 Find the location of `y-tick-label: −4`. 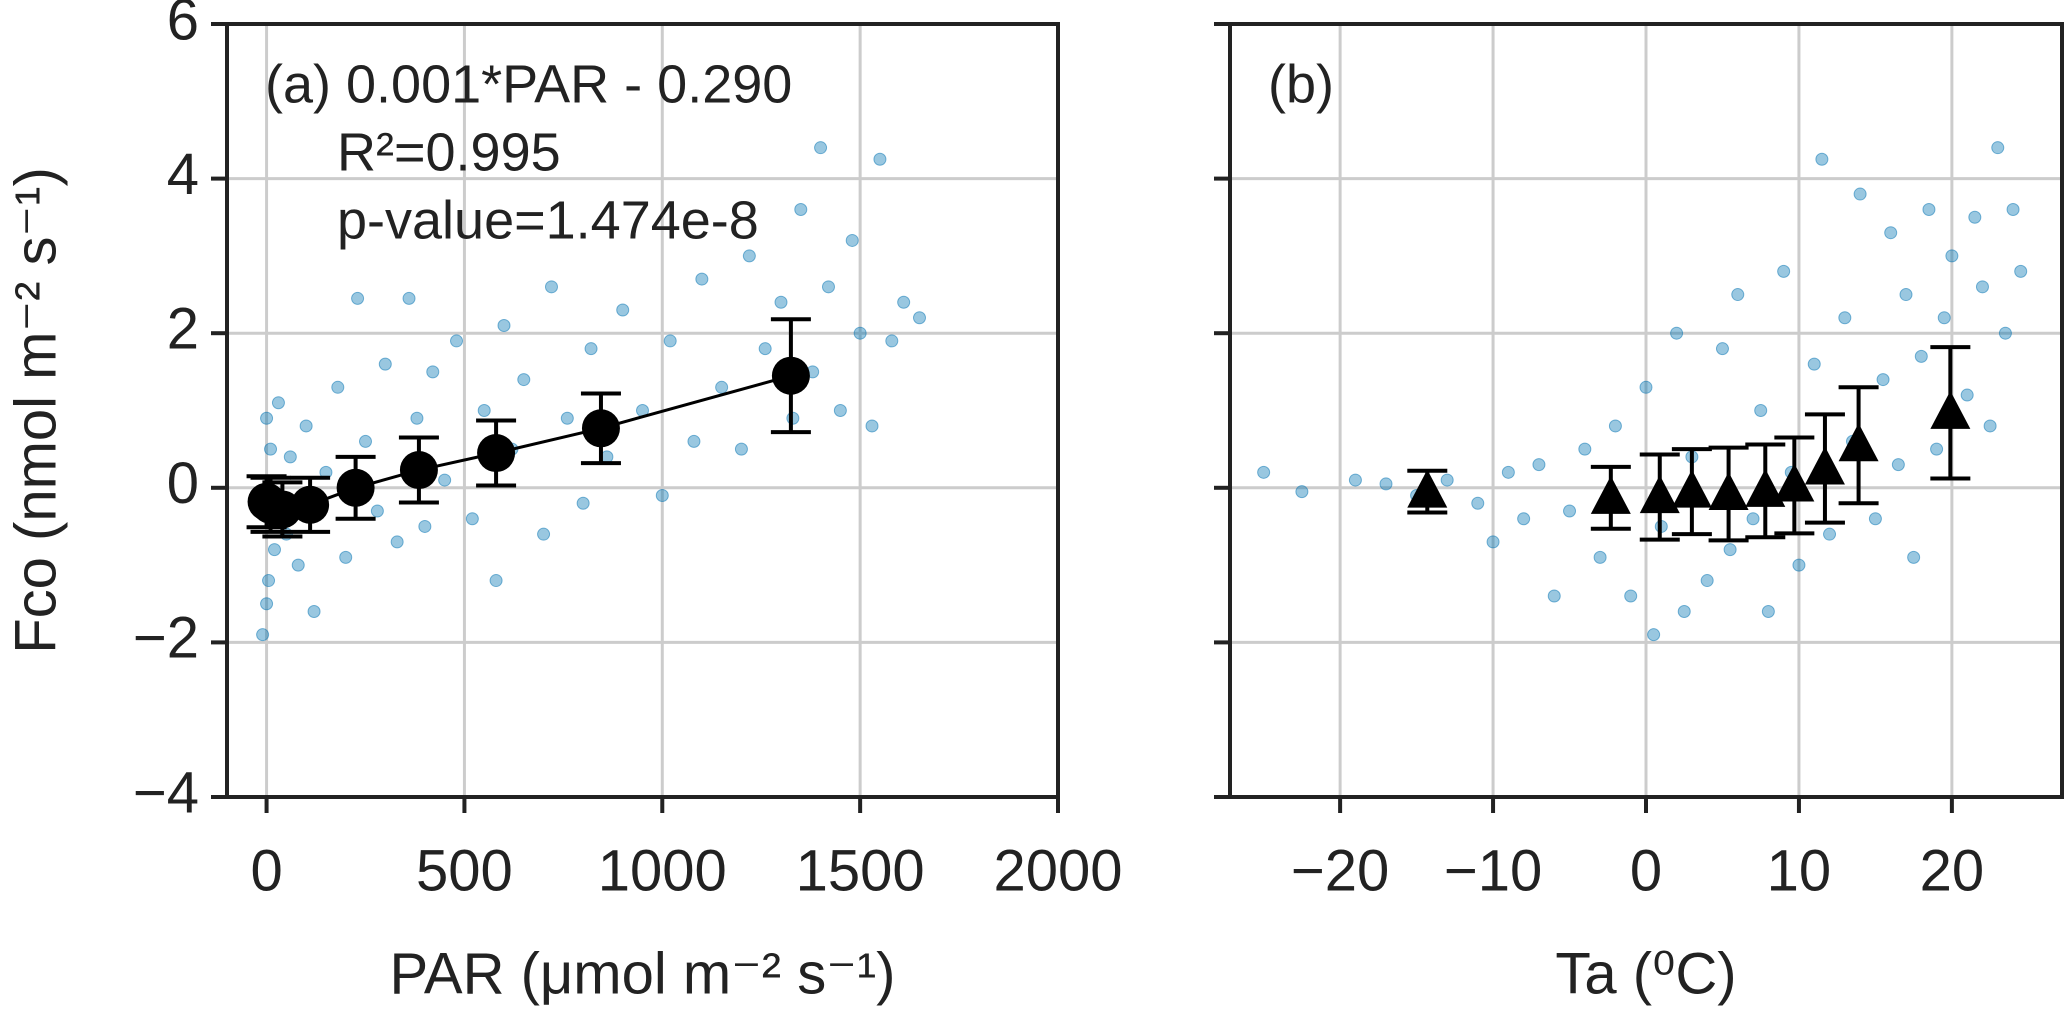

y-tick-label: −4 is located at coordinates (166, 792).